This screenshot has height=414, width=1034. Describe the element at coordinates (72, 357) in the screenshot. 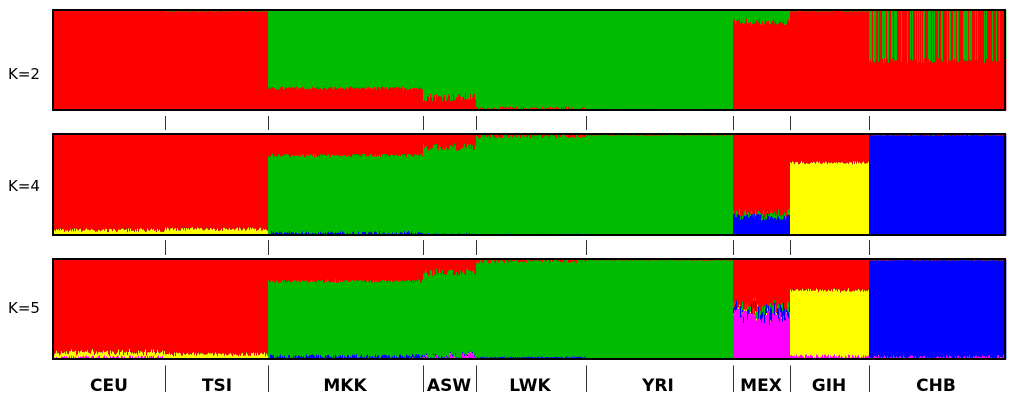

I see `ancestry-segment-magenta` at that location.